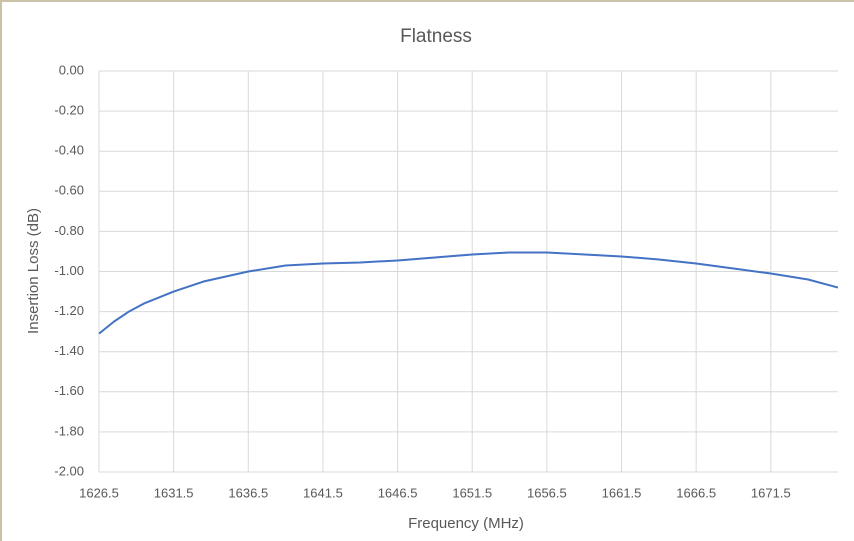 The image size is (854, 541). Describe the element at coordinates (69, 390) in the screenshot. I see `y-tick-label: -1.60` at that location.